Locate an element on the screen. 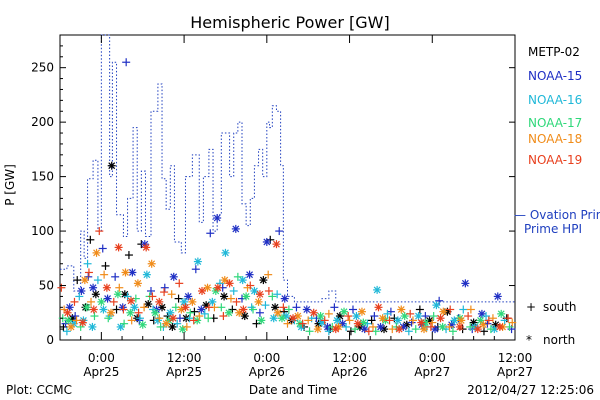  footer-timestamp: 2012/04/27 12:25:06 is located at coordinates (530, 390).